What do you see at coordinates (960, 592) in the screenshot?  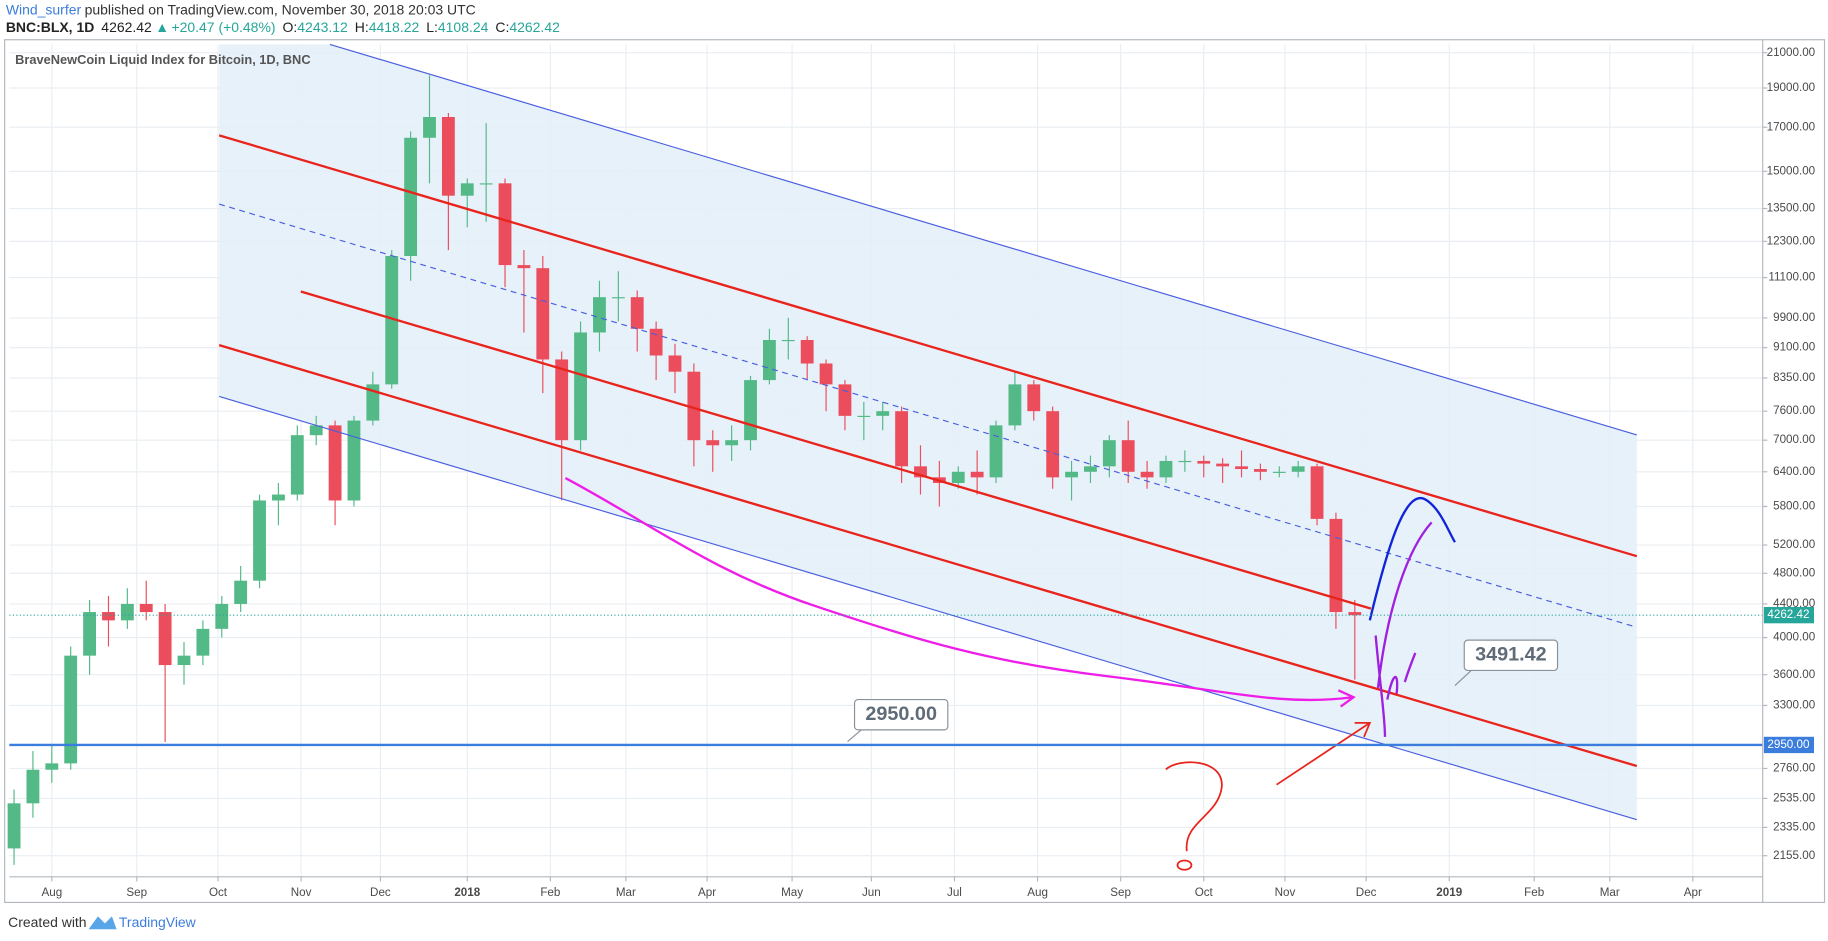 I see `magenta-arrow` at bounding box center [960, 592].